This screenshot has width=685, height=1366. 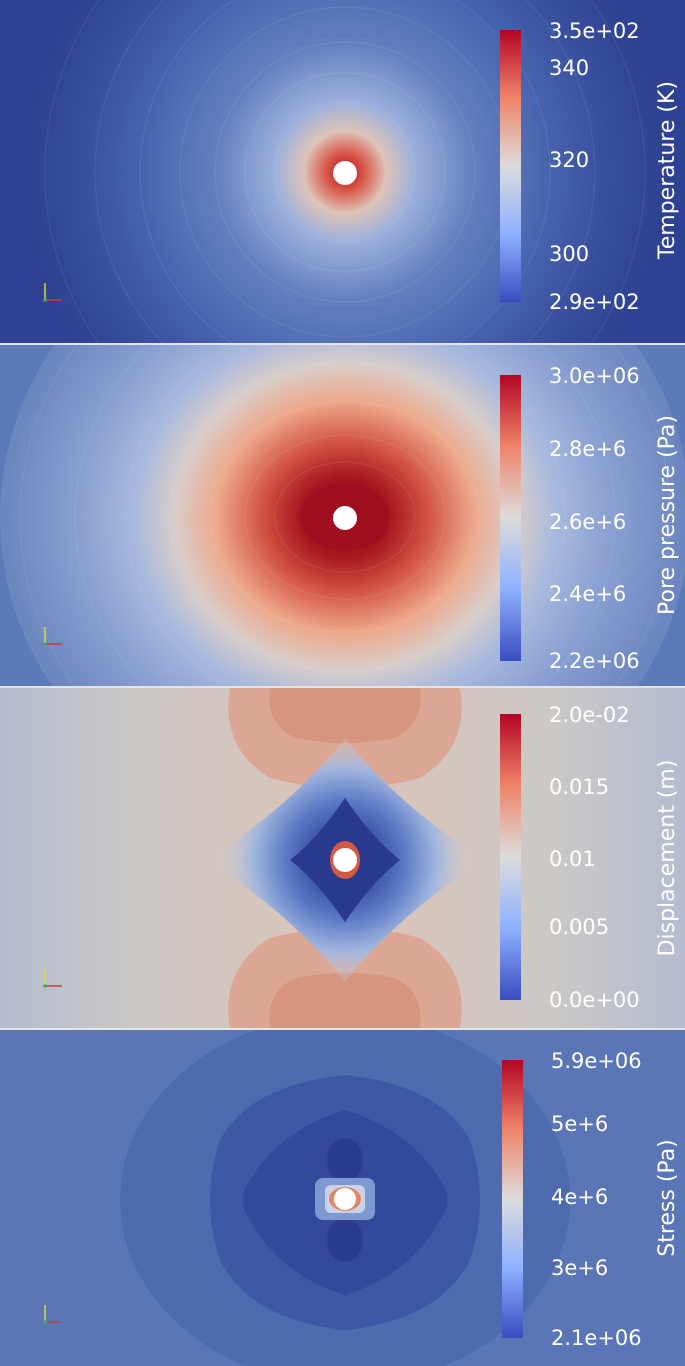 What do you see at coordinates (667, 170) in the screenshot?
I see `temperature-title: Temperature (K)` at bounding box center [667, 170].